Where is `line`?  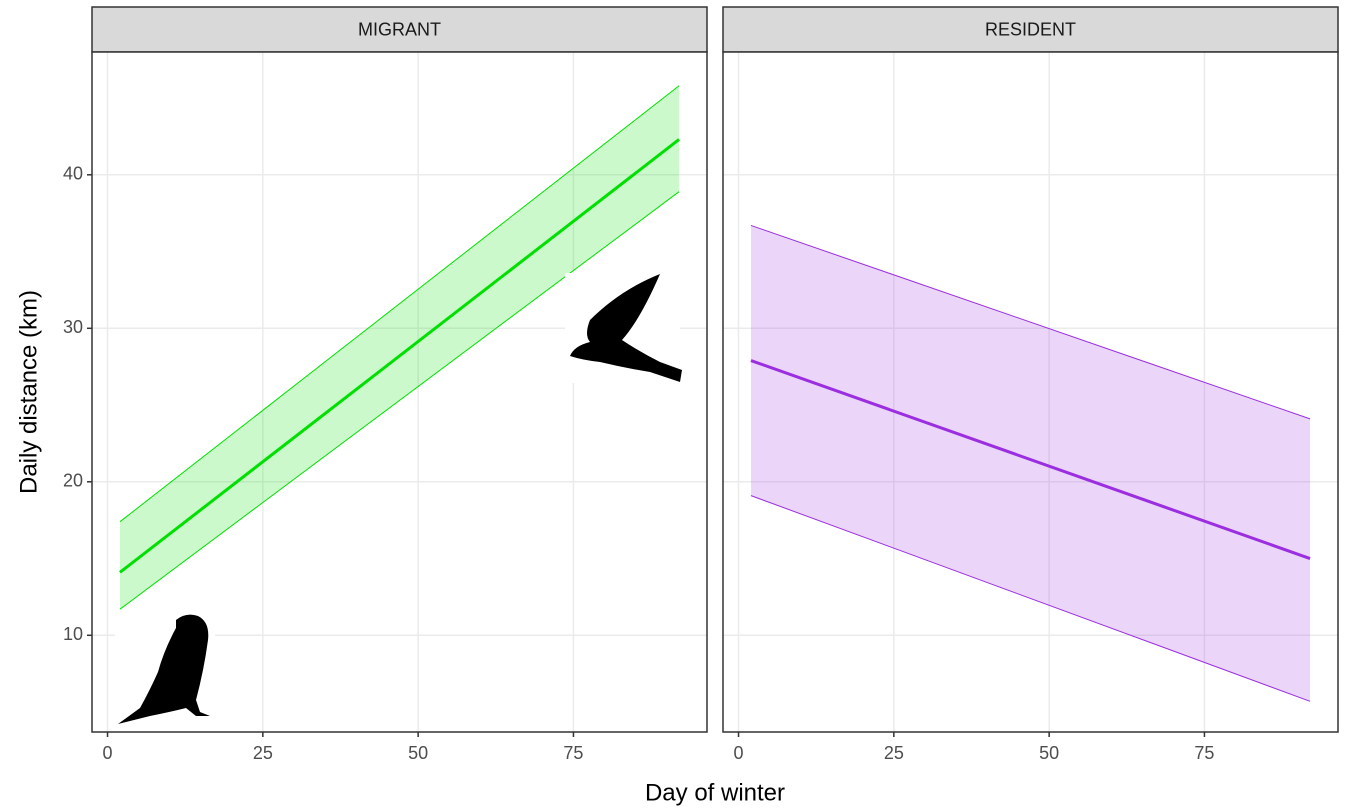 line is located at coordinates (1030, 459).